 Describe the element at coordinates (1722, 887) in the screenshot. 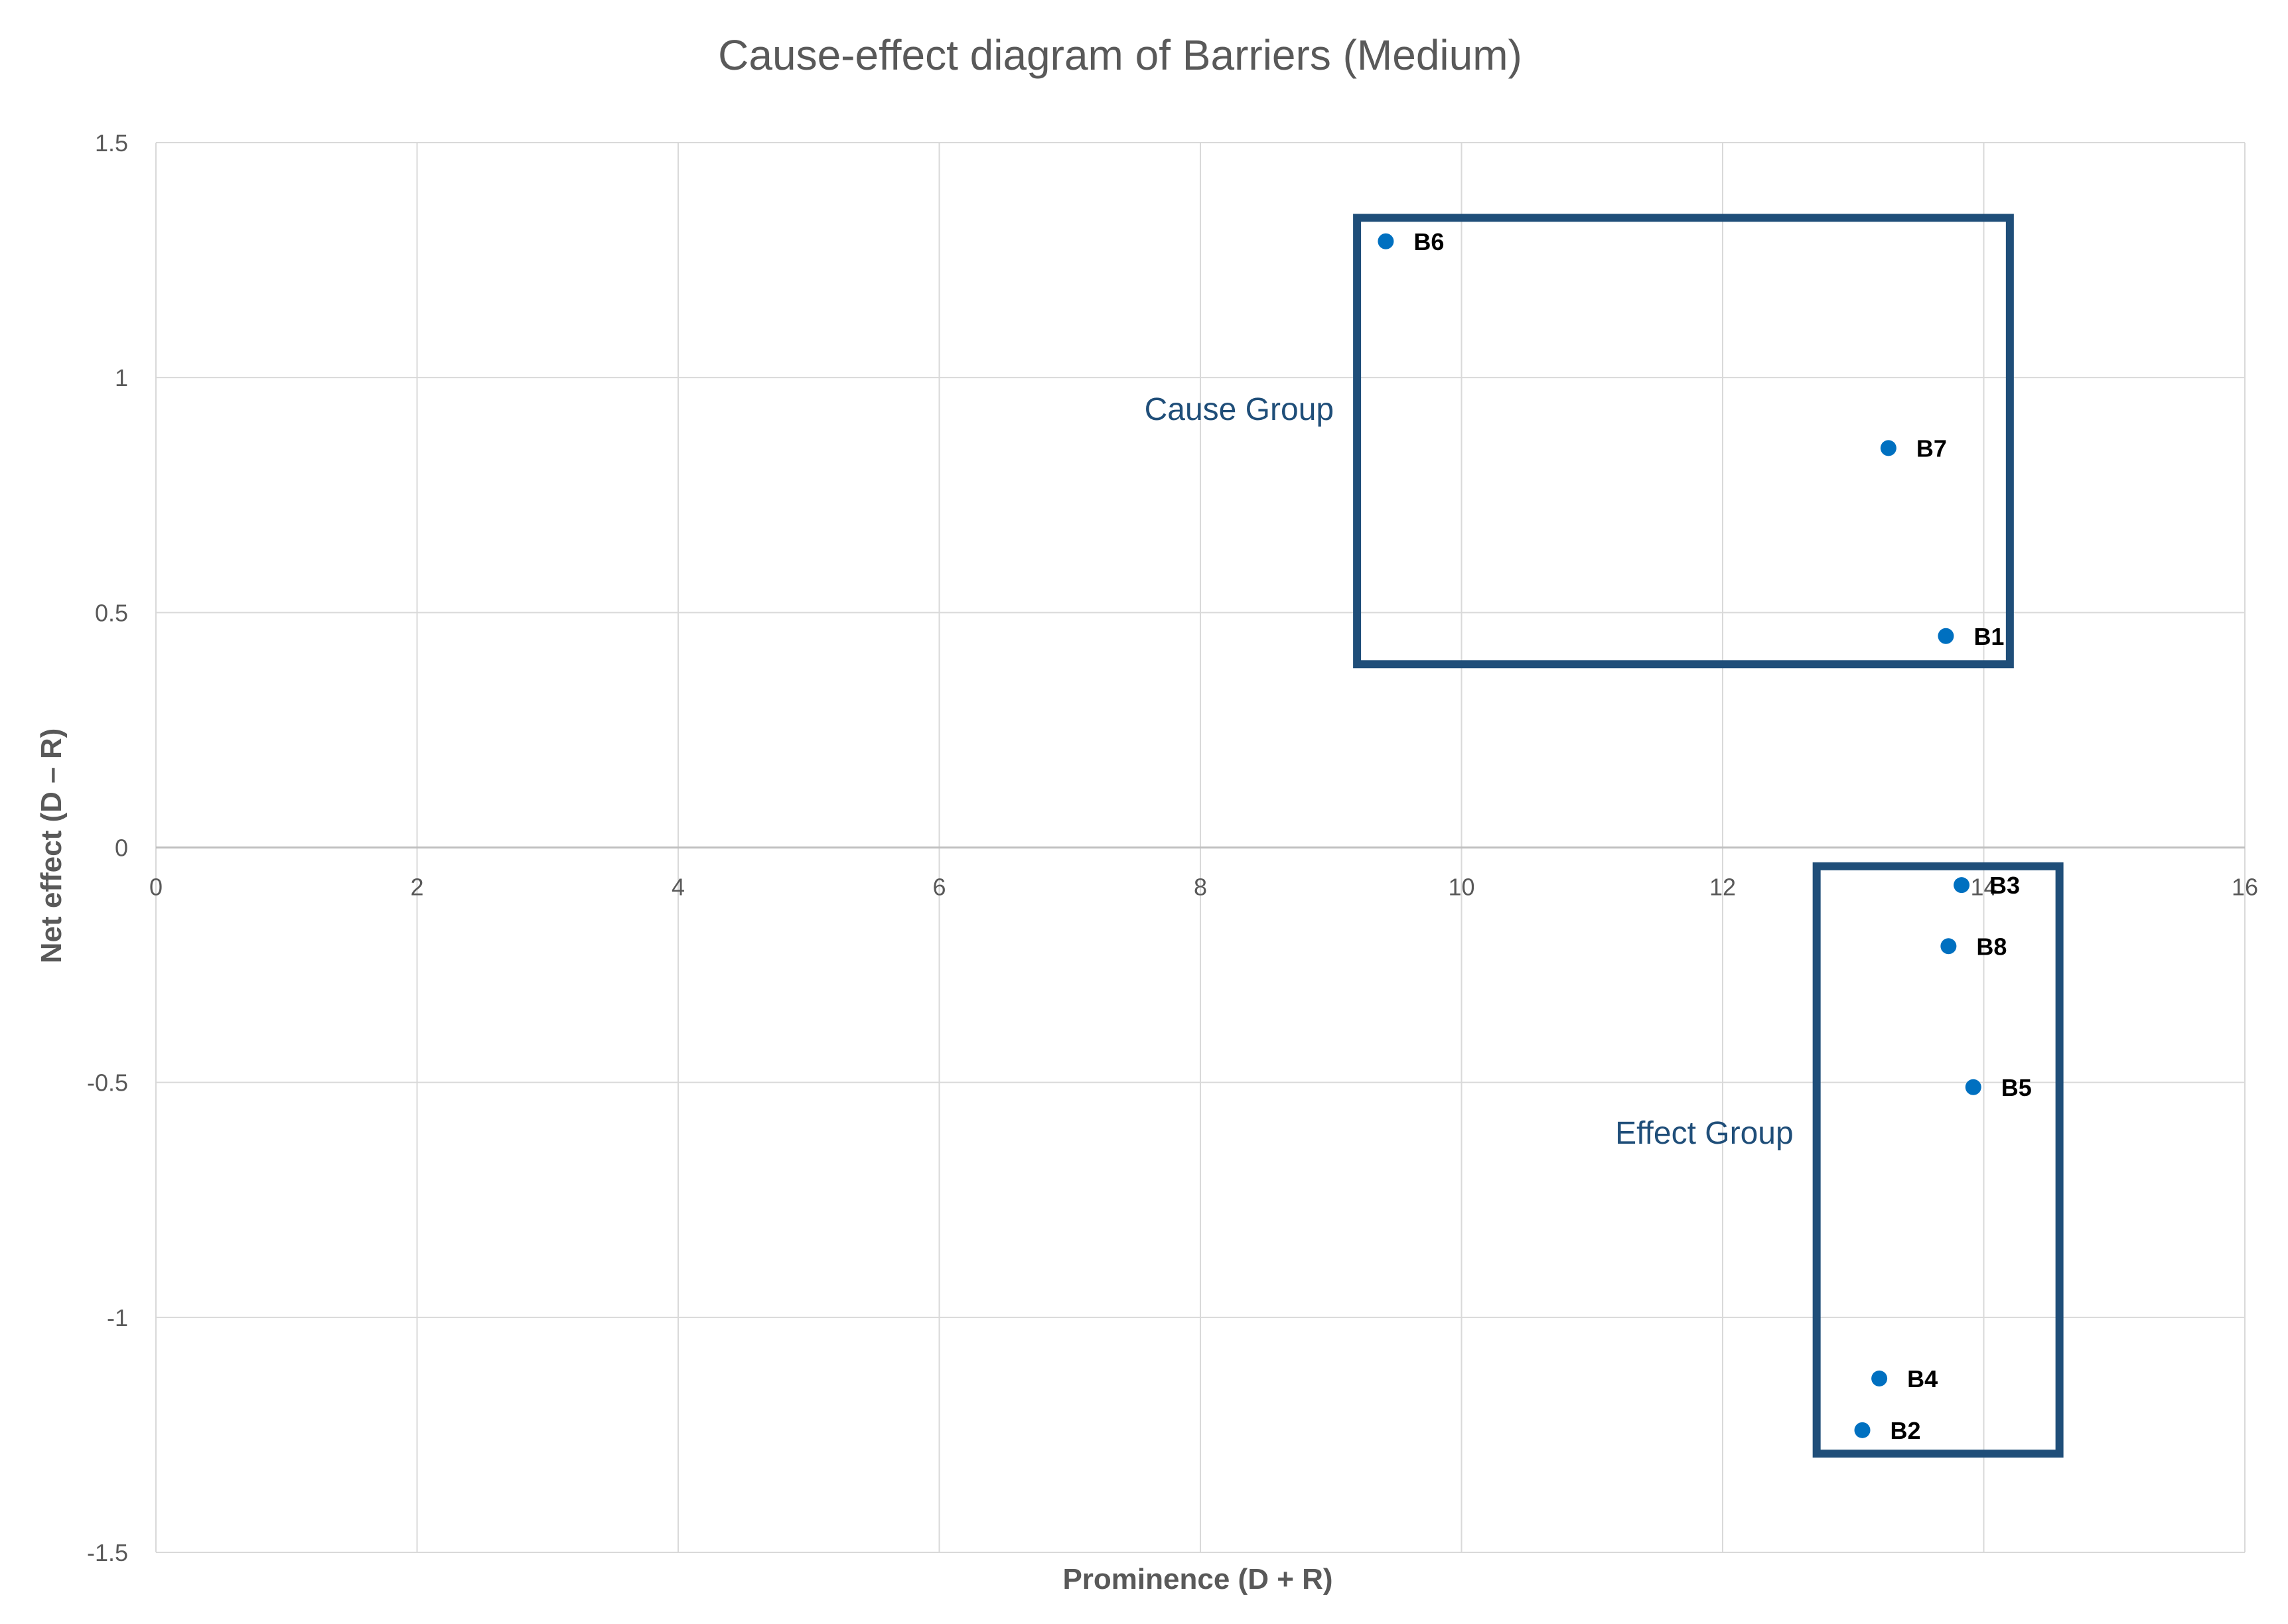

I see `x-tick-label: 12` at that location.